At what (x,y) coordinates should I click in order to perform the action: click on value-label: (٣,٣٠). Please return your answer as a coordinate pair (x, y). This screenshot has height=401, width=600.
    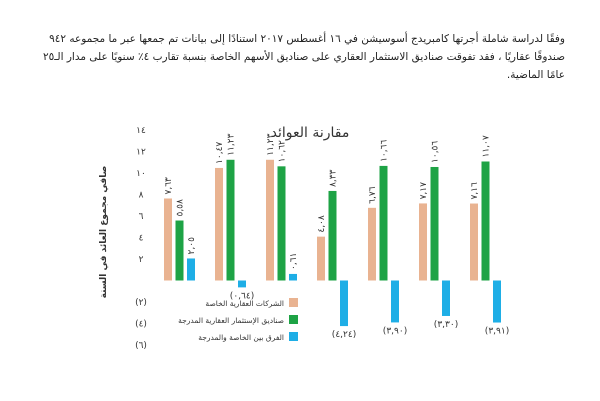
    Looking at the image, I should click on (446, 325).